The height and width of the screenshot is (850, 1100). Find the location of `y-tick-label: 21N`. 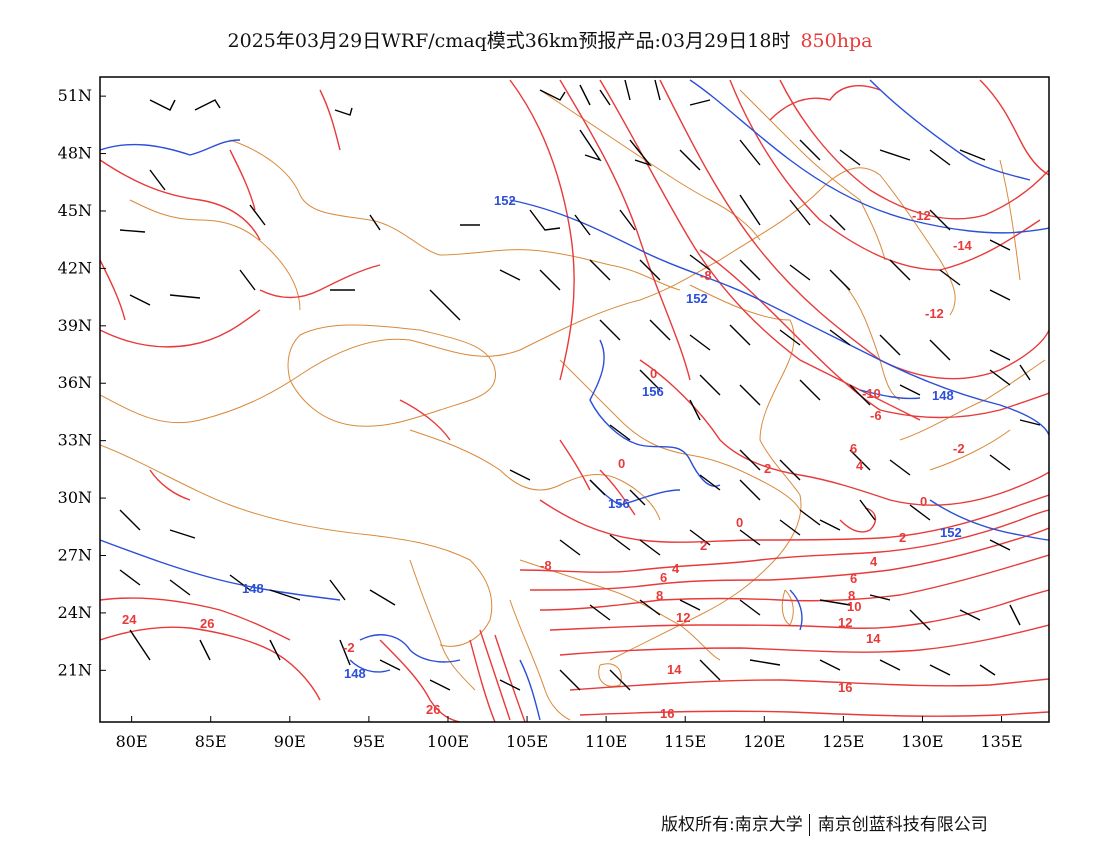

y-tick-label: 21N is located at coordinates (75, 669).